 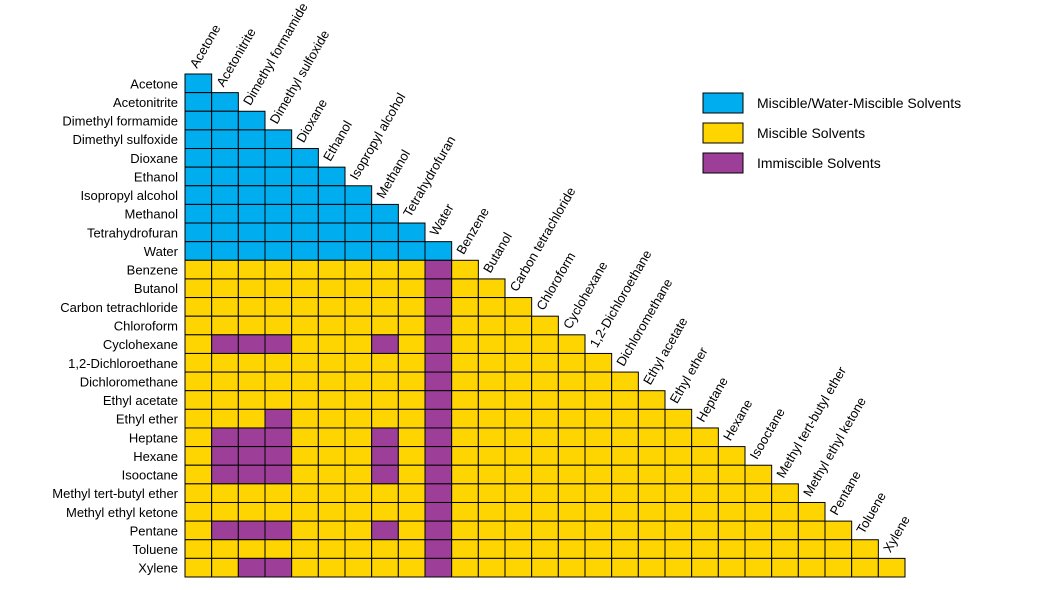 I want to click on cell-pentane-1-2-dichloroethane, so click(x=598, y=530).